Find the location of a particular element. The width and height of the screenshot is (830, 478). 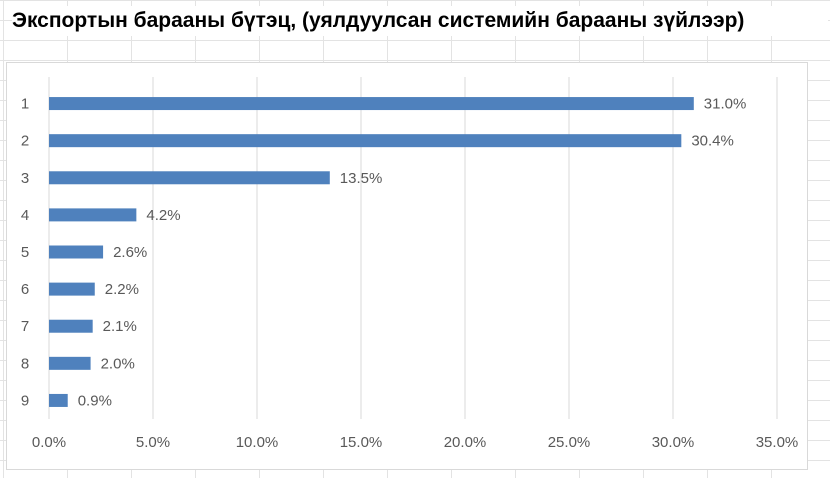

category-label: 9 is located at coordinates (25, 400).